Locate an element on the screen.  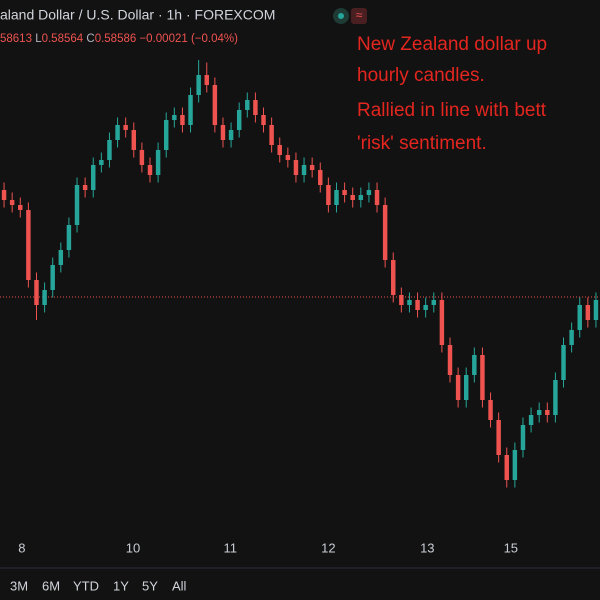
x-tick-label: 8 is located at coordinates (21, 547).